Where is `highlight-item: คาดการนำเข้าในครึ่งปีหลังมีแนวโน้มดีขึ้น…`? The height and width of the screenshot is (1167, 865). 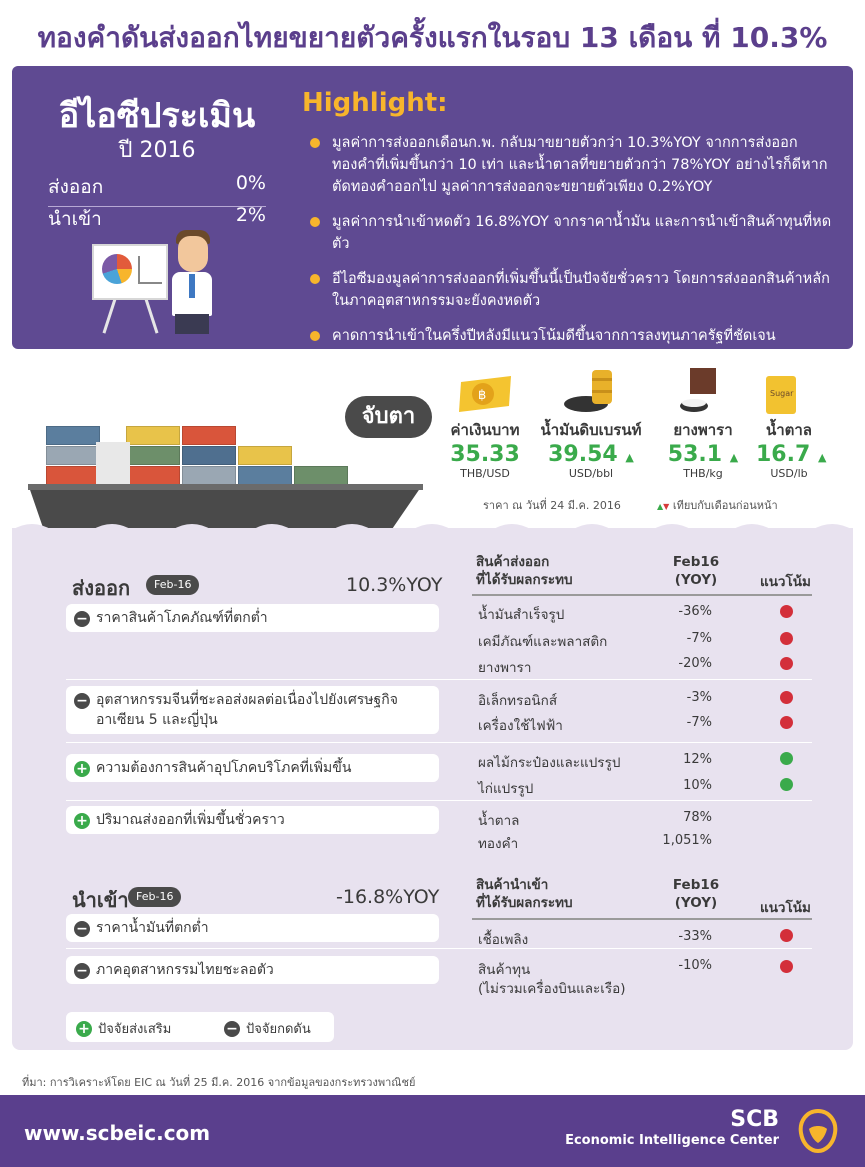
highlight-item: คาดการนำเข้าในครึ่งปีหลังมีแนวโน้มดีขึ้น… is located at coordinates (575, 336).